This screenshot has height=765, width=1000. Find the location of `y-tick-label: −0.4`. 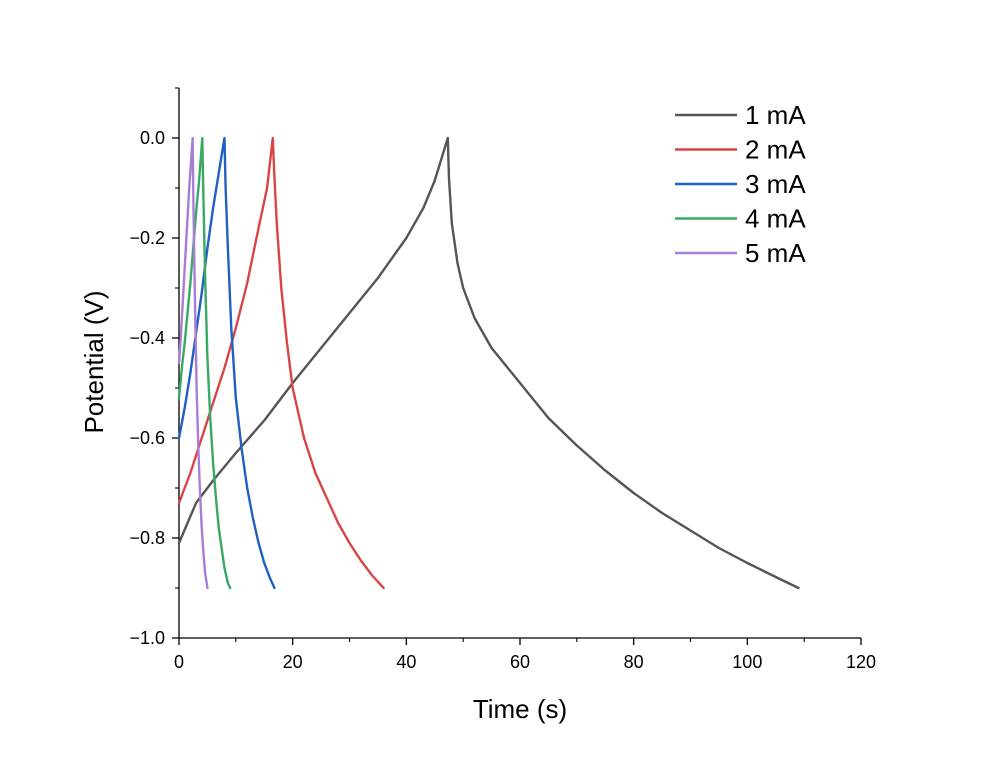

y-tick-label: −0.4 is located at coordinates (147, 338).